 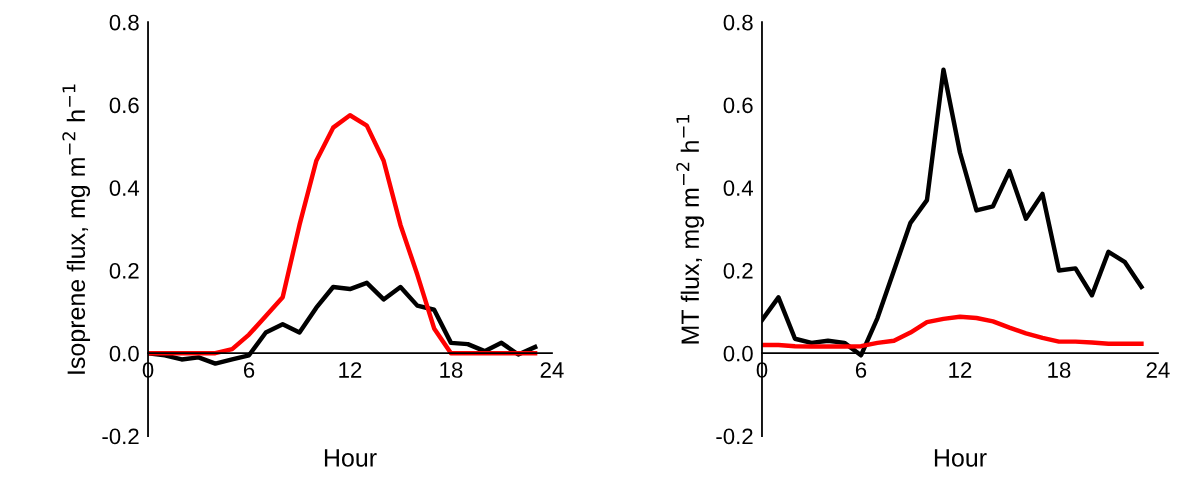 What do you see at coordinates (952, 331) in the screenshot?
I see `line-series` at bounding box center [952, 331].